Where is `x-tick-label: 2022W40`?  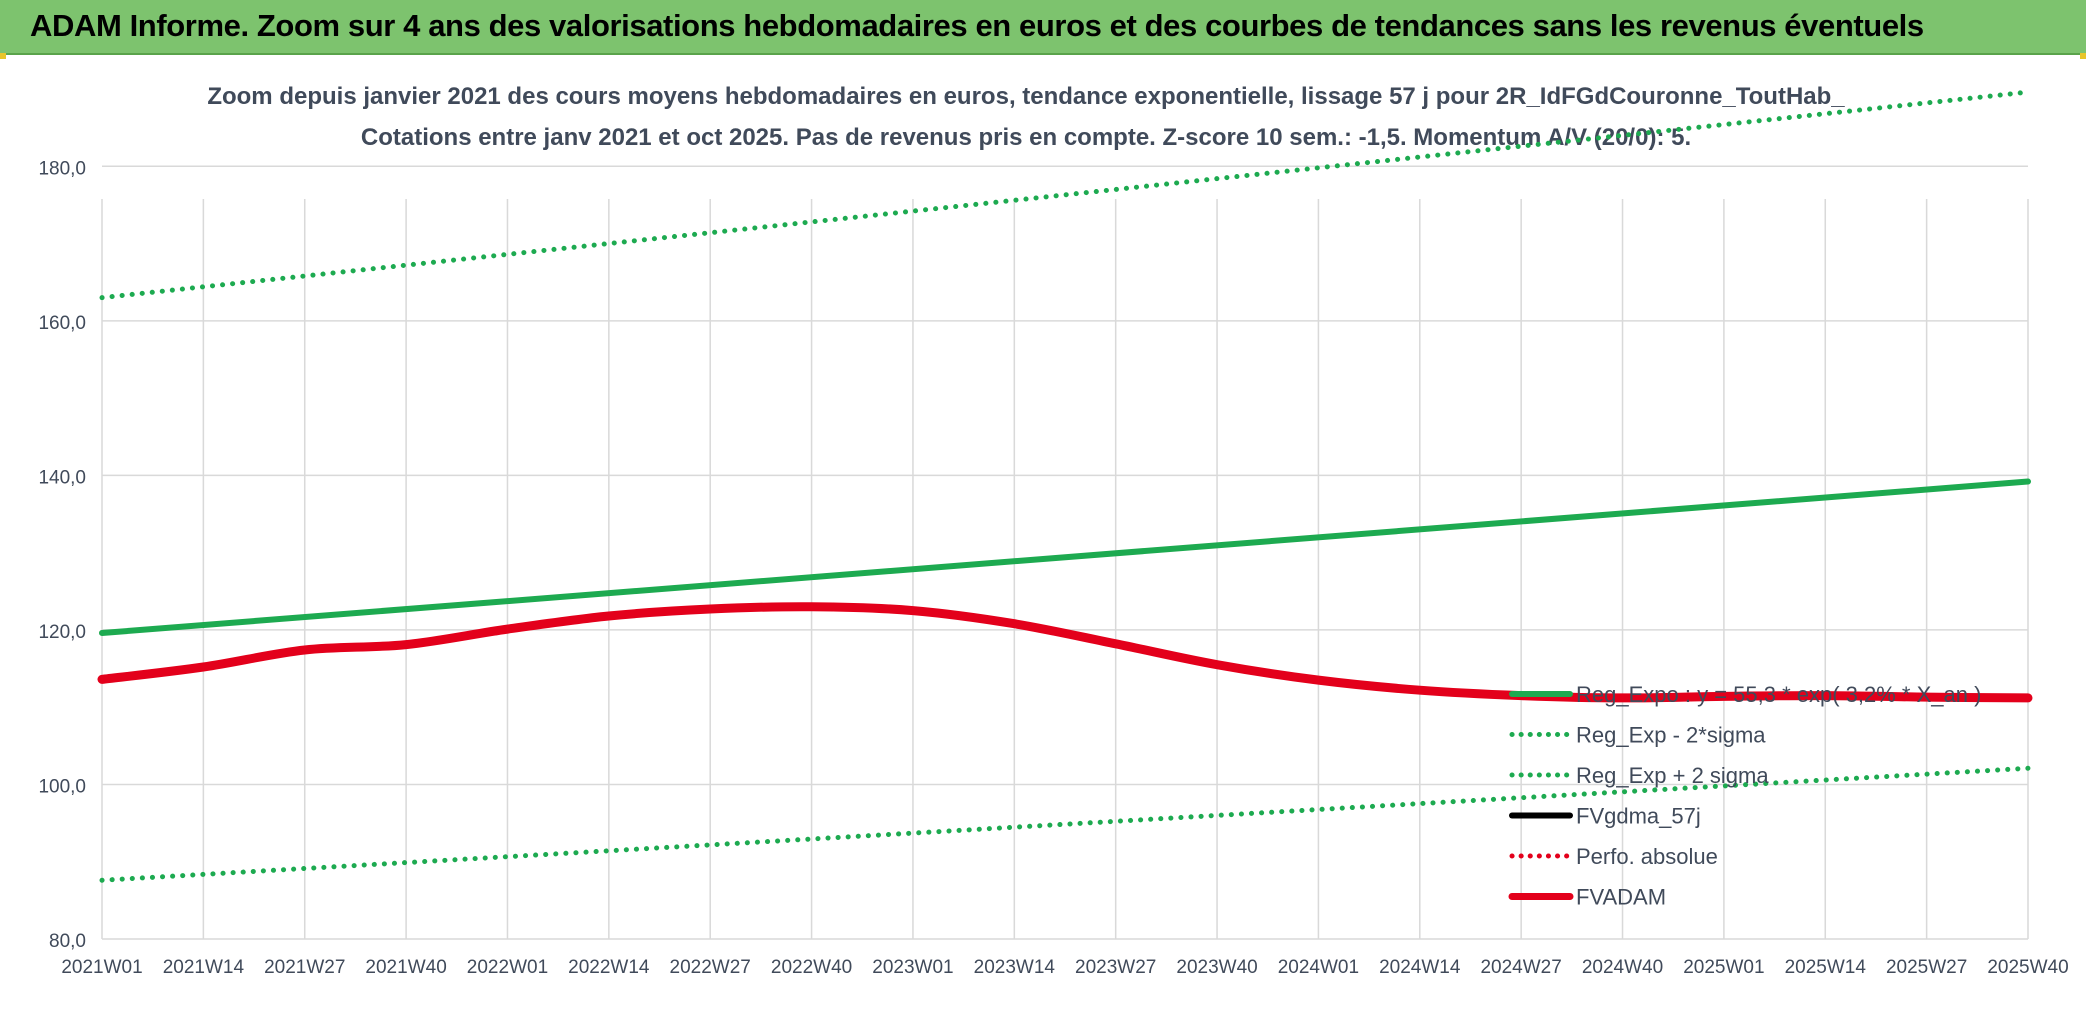 x-tick-label: 2022W40 is located at coordinates (811, 967).